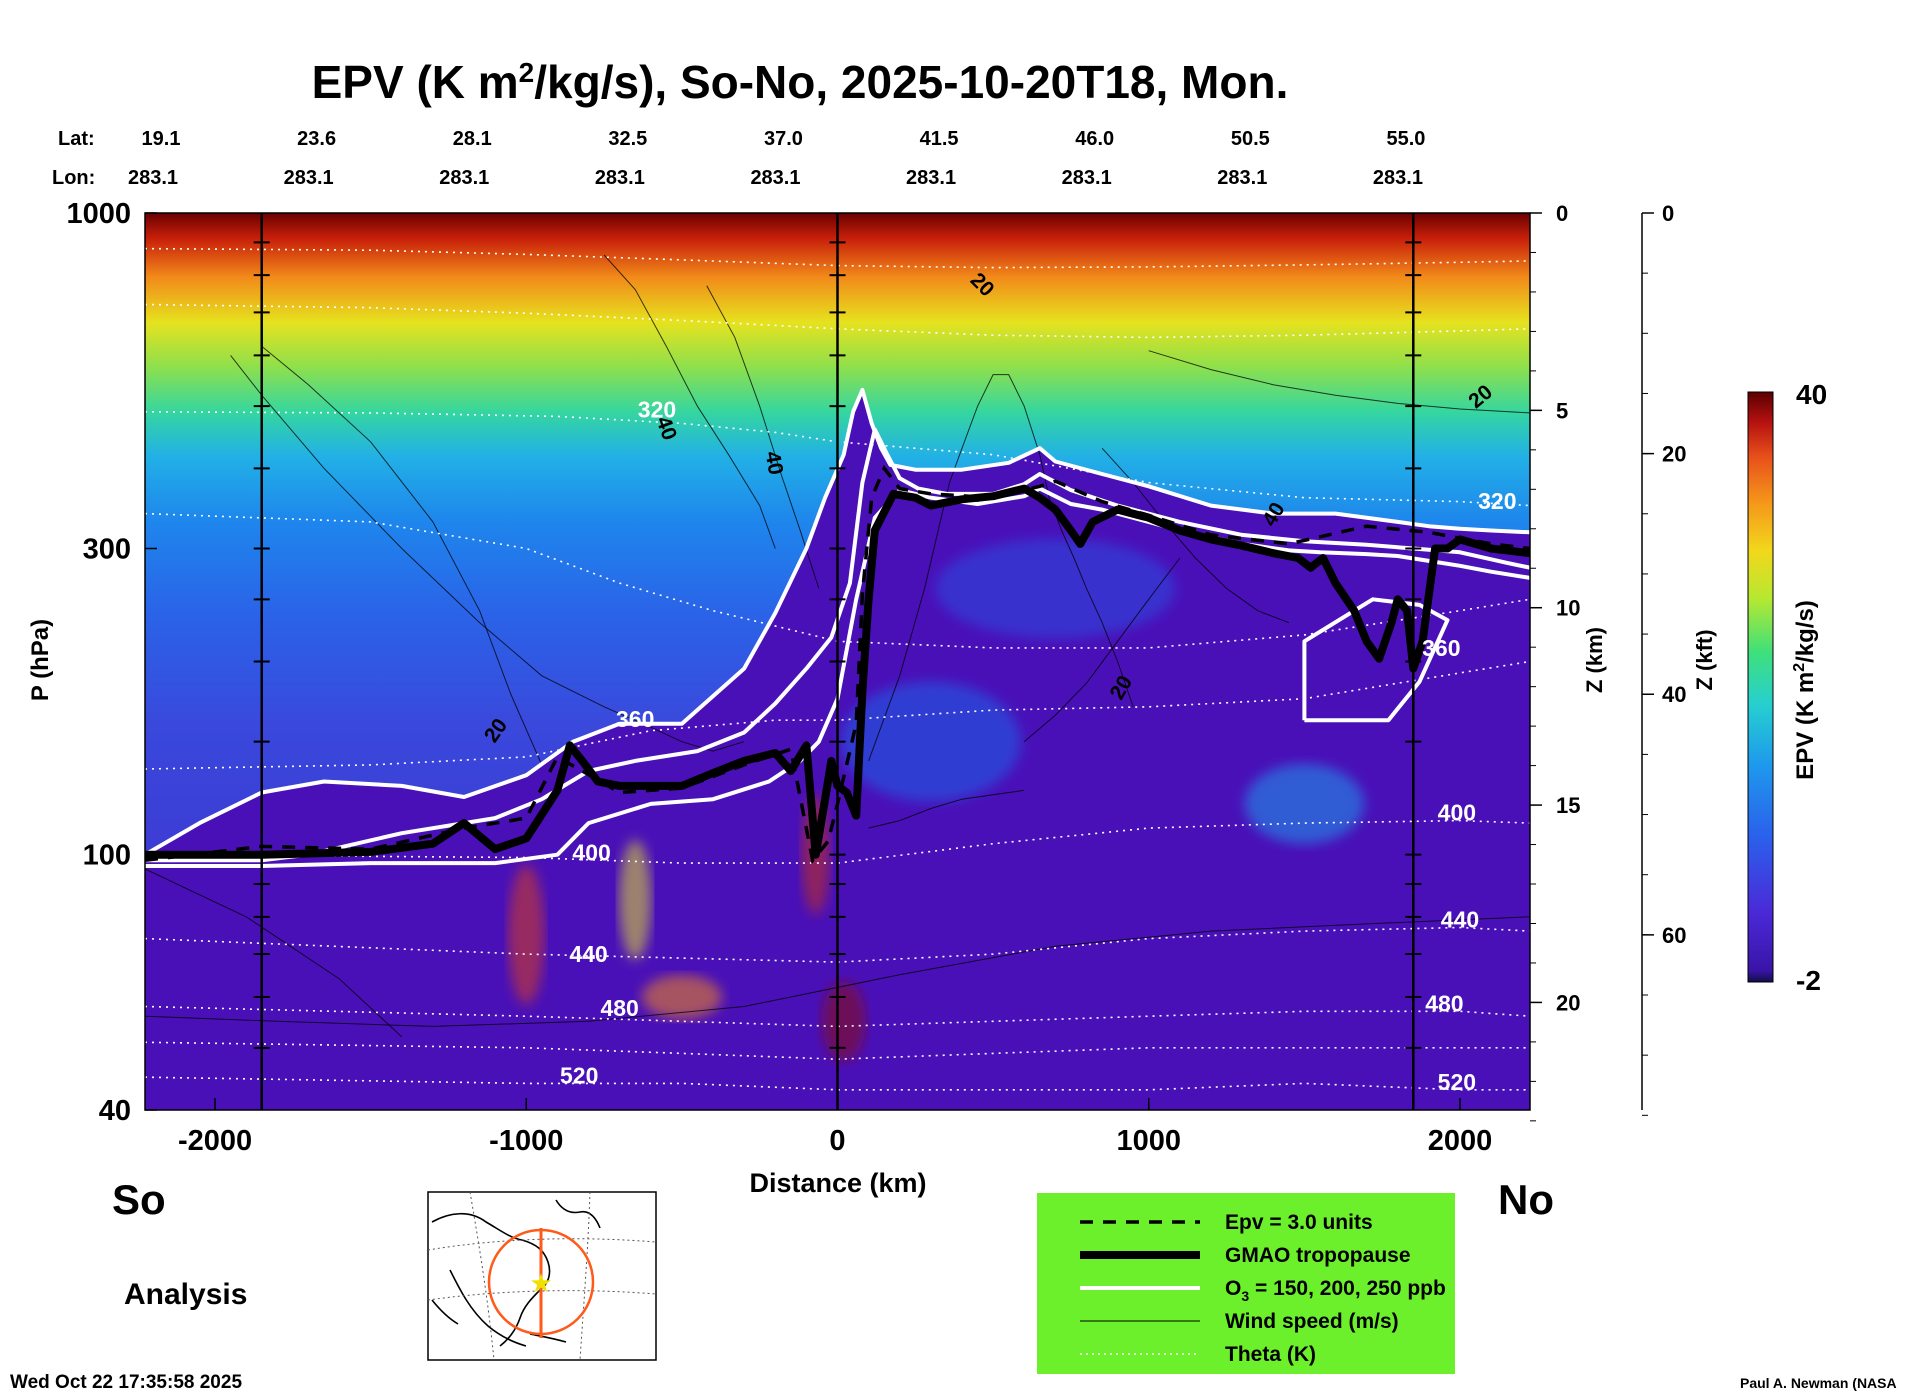 The image size is (1926, 1394). I want to click on legend-wind: Wind speed (m/s), so click(1312, 1321).